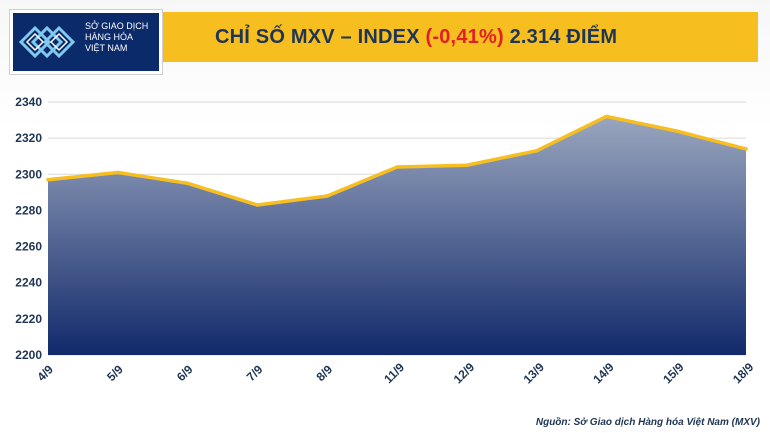 The width and height of the screenshot is (770, 433). I want to click on x-tick-label: 15/9, so click(673, 373).